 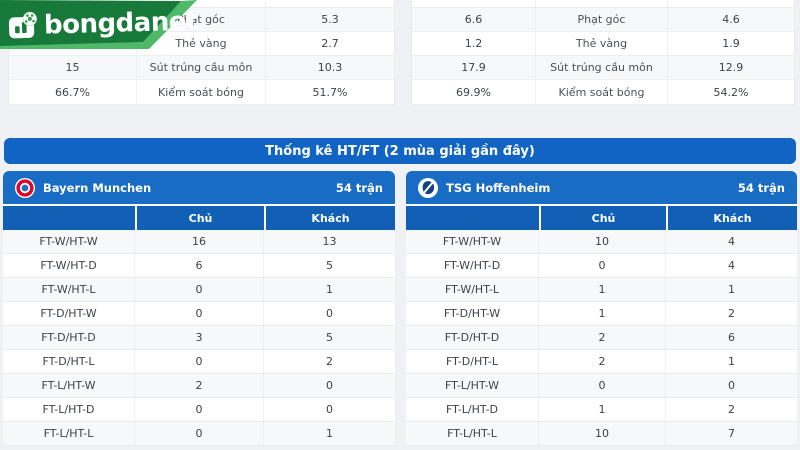 What do you see at coordinates (400, 151) in the screenshot?
I see `section-title: Thống kê HT/FT (2 mùa giải gần đây)` at bounding box center [400, 151].